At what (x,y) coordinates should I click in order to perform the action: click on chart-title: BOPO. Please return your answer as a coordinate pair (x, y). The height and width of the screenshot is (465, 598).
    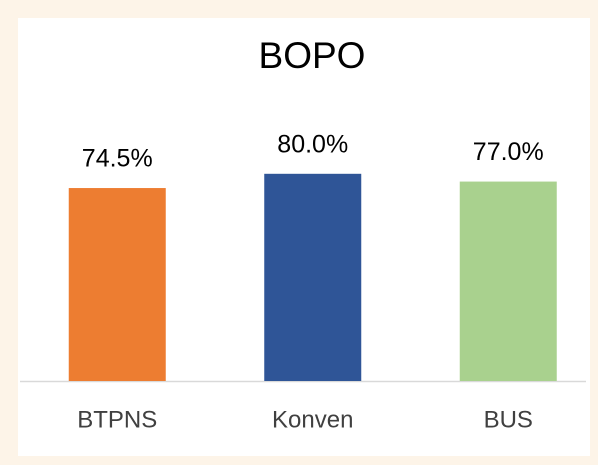
    Looking at the image, I should click on (312, 55).